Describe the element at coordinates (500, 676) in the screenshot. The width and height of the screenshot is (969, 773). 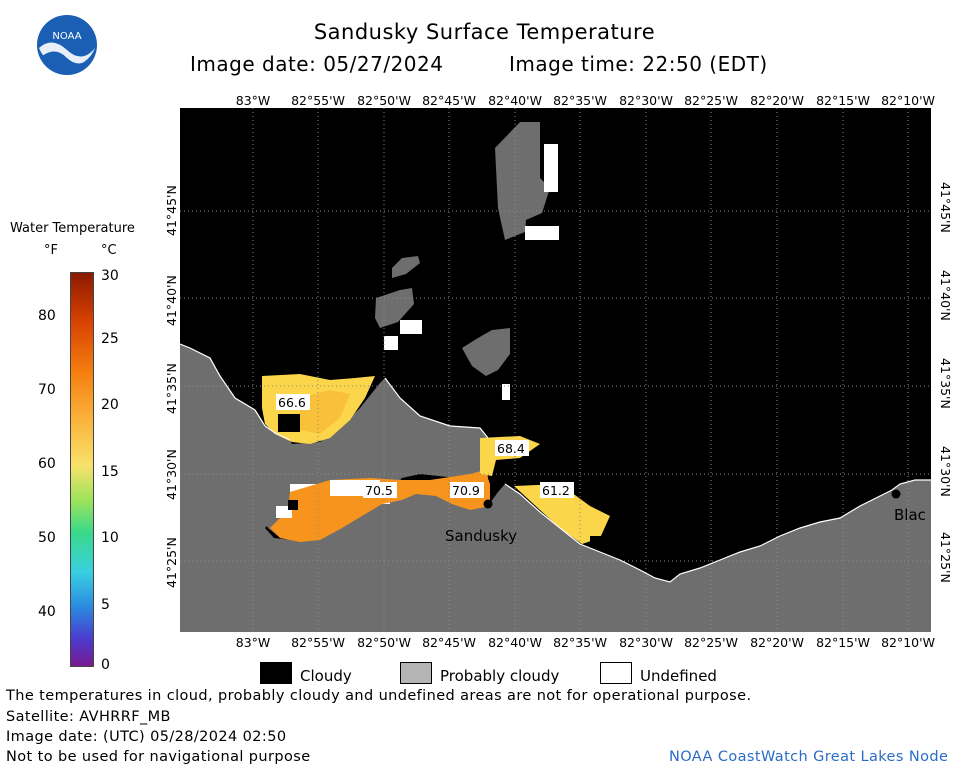
I see `legend-label-probably-cloudy: Probably cloudy` at that location.